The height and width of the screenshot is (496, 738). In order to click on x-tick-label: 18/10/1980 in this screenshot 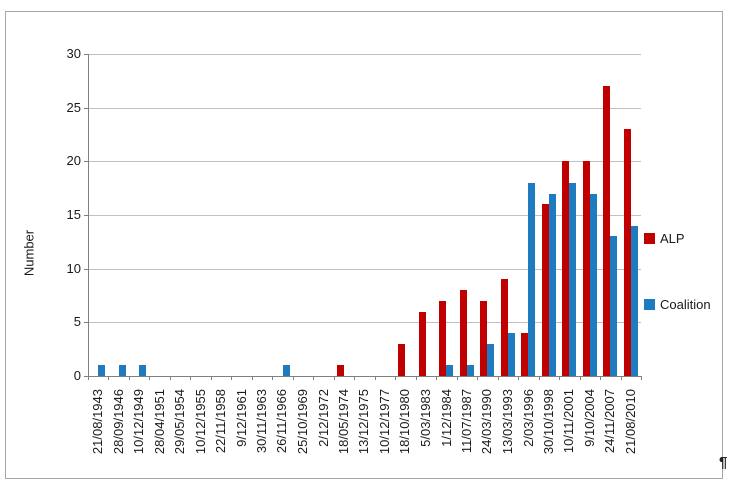, I will do `click(405, 422)`.